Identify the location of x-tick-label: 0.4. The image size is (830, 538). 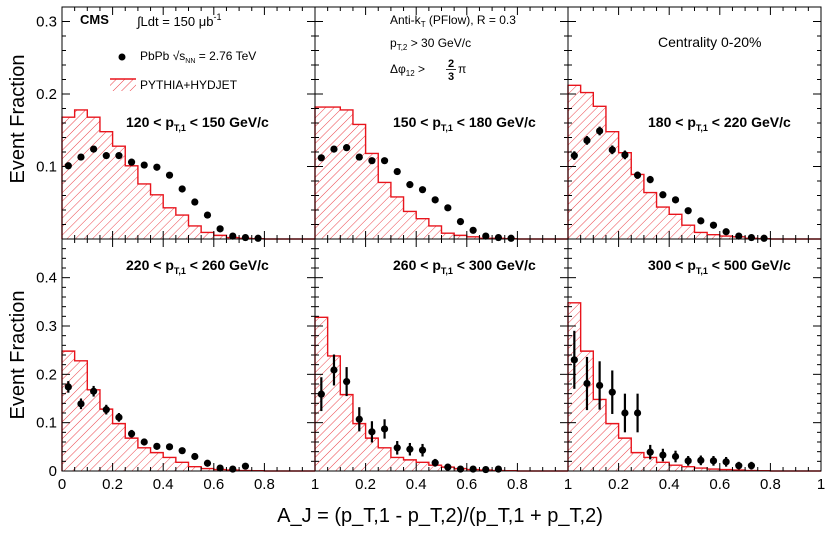
(669, 484).